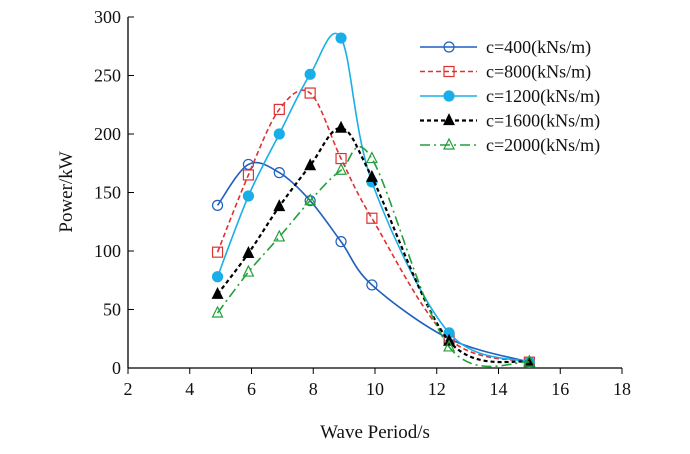 This screenshot has height=454, width=690. I want to click on y-tick-label: 0, so click(116, 368).